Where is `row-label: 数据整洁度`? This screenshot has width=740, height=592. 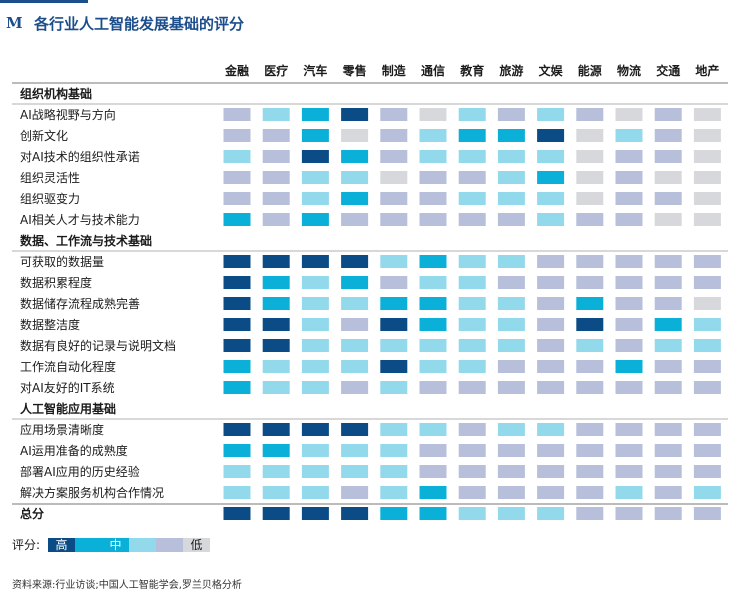
row-label: 数据整洁度 is located at coordinates (50, 324).